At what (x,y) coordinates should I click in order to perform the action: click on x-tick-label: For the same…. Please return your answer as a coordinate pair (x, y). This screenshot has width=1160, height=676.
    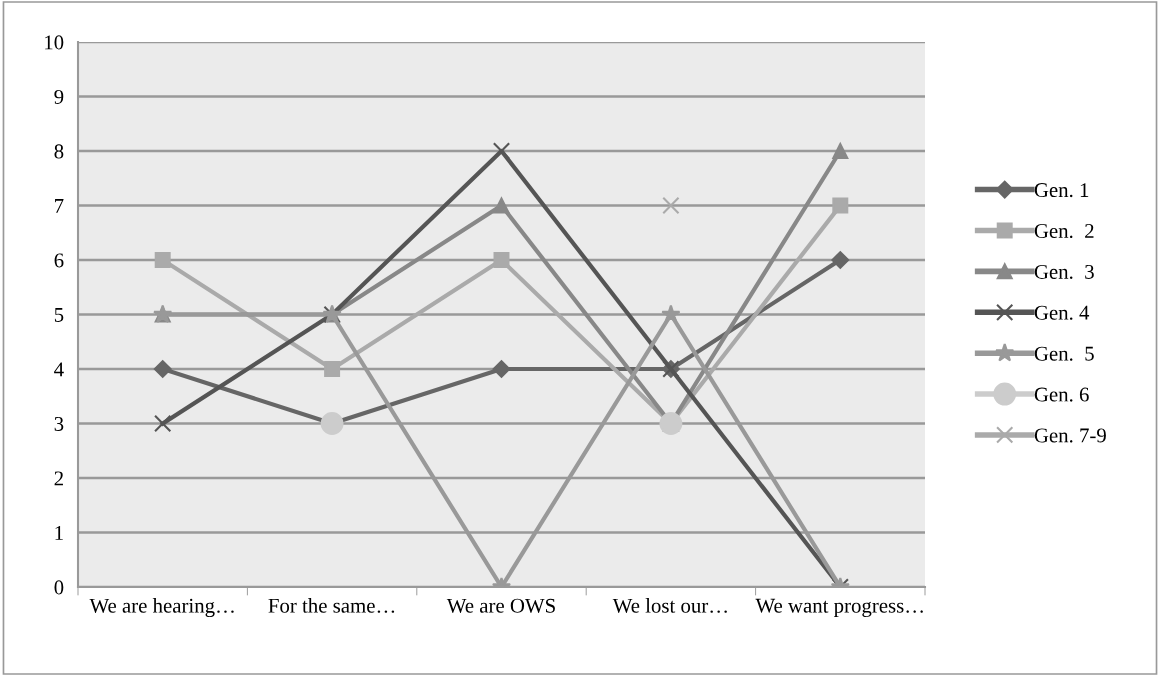
    Looking at the image, I should click on (331, 605).